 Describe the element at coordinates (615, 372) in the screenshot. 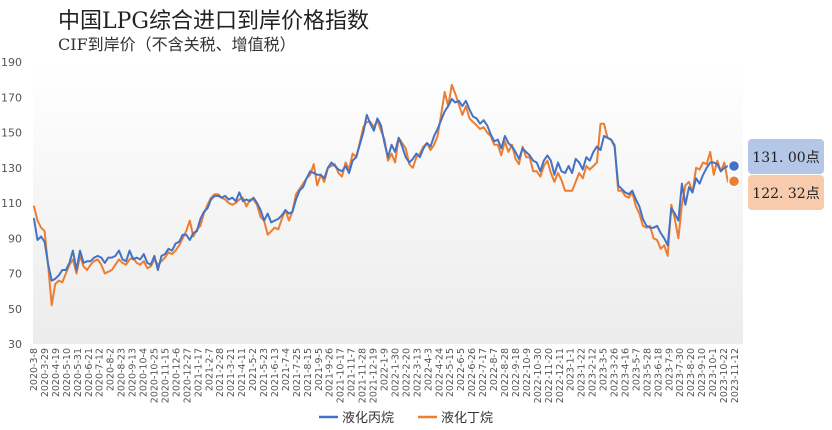

I see `x-tick-label: 2023-3-26` at that location.